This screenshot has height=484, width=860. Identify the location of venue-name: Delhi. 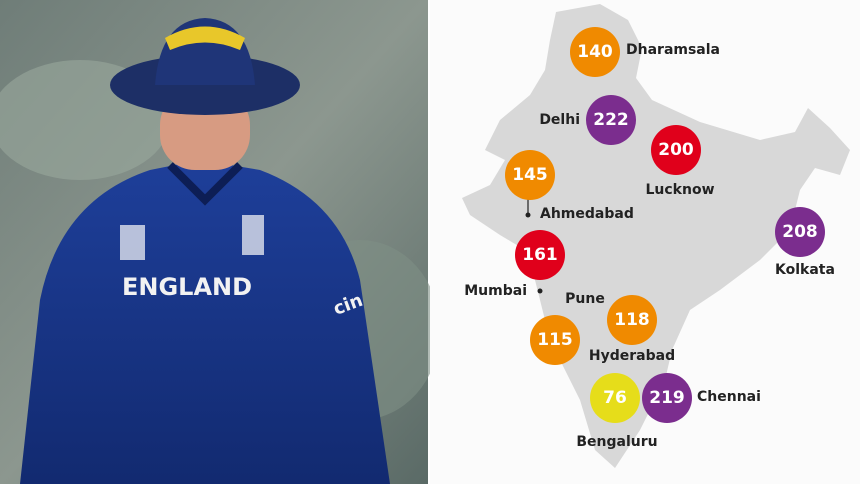
(559, 120).